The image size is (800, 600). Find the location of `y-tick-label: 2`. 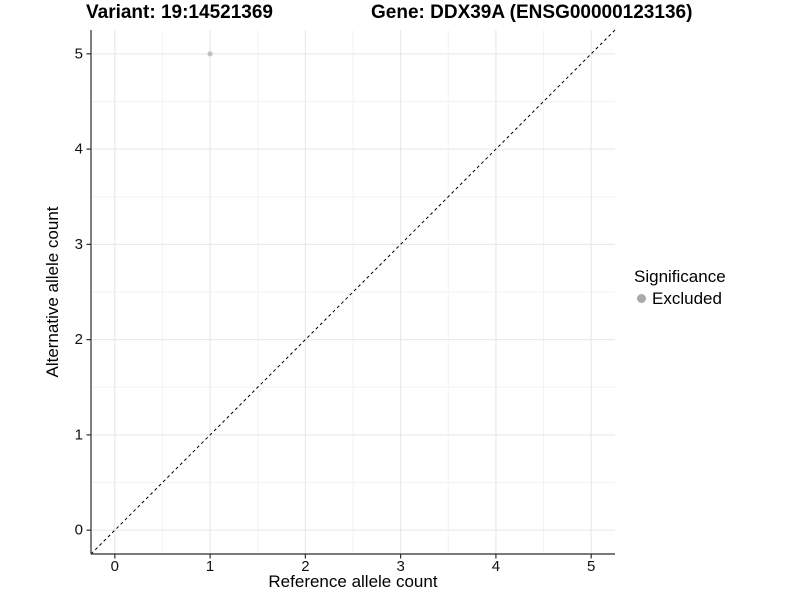

y-tick-label: 2 is located at coordinates (79, 339).